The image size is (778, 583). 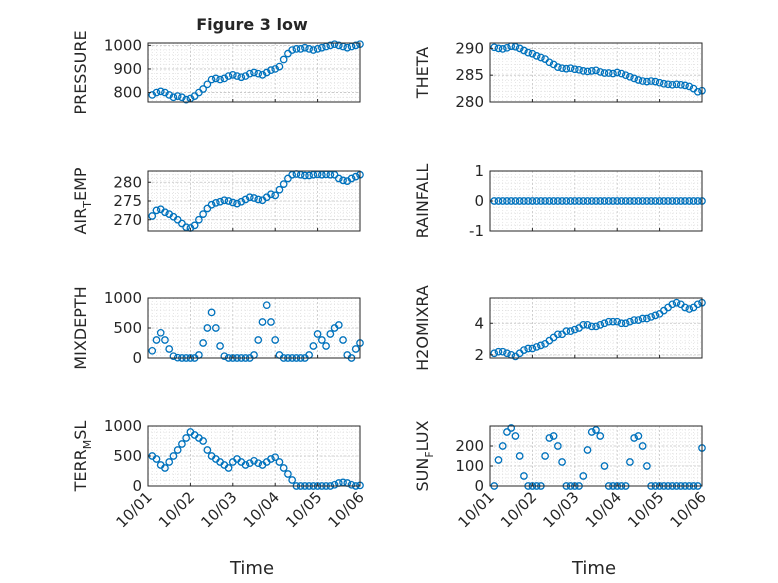 I want to click on y-axis-label: PRESSURE, so click(x=80, y=72).